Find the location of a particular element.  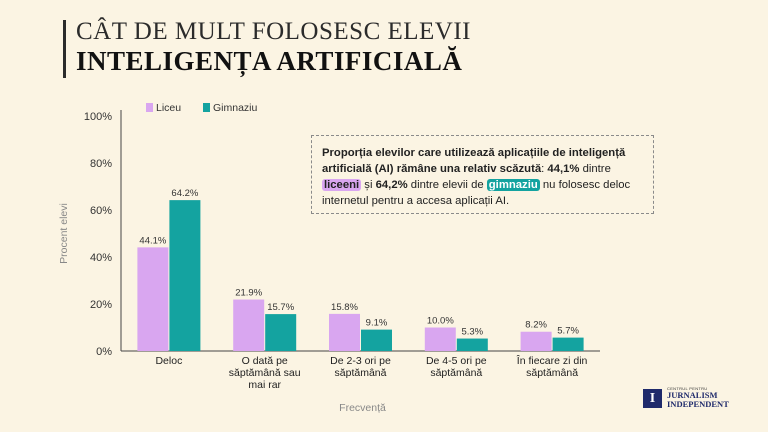

callout-sep: : is located at coordinates (544, 169).